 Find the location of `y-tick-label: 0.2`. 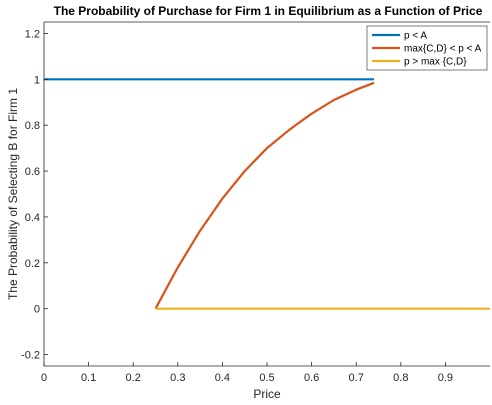

y-tick-label: 0.2 is located at coordinates (32, 264).